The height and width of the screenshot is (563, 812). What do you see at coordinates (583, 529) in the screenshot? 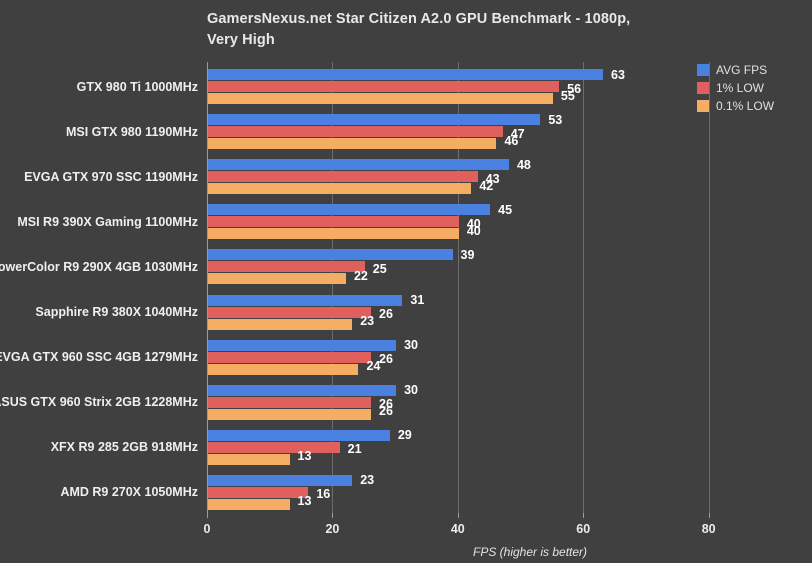
I see `x-axis-tick-label: 60` at bounding box center [583, 529].